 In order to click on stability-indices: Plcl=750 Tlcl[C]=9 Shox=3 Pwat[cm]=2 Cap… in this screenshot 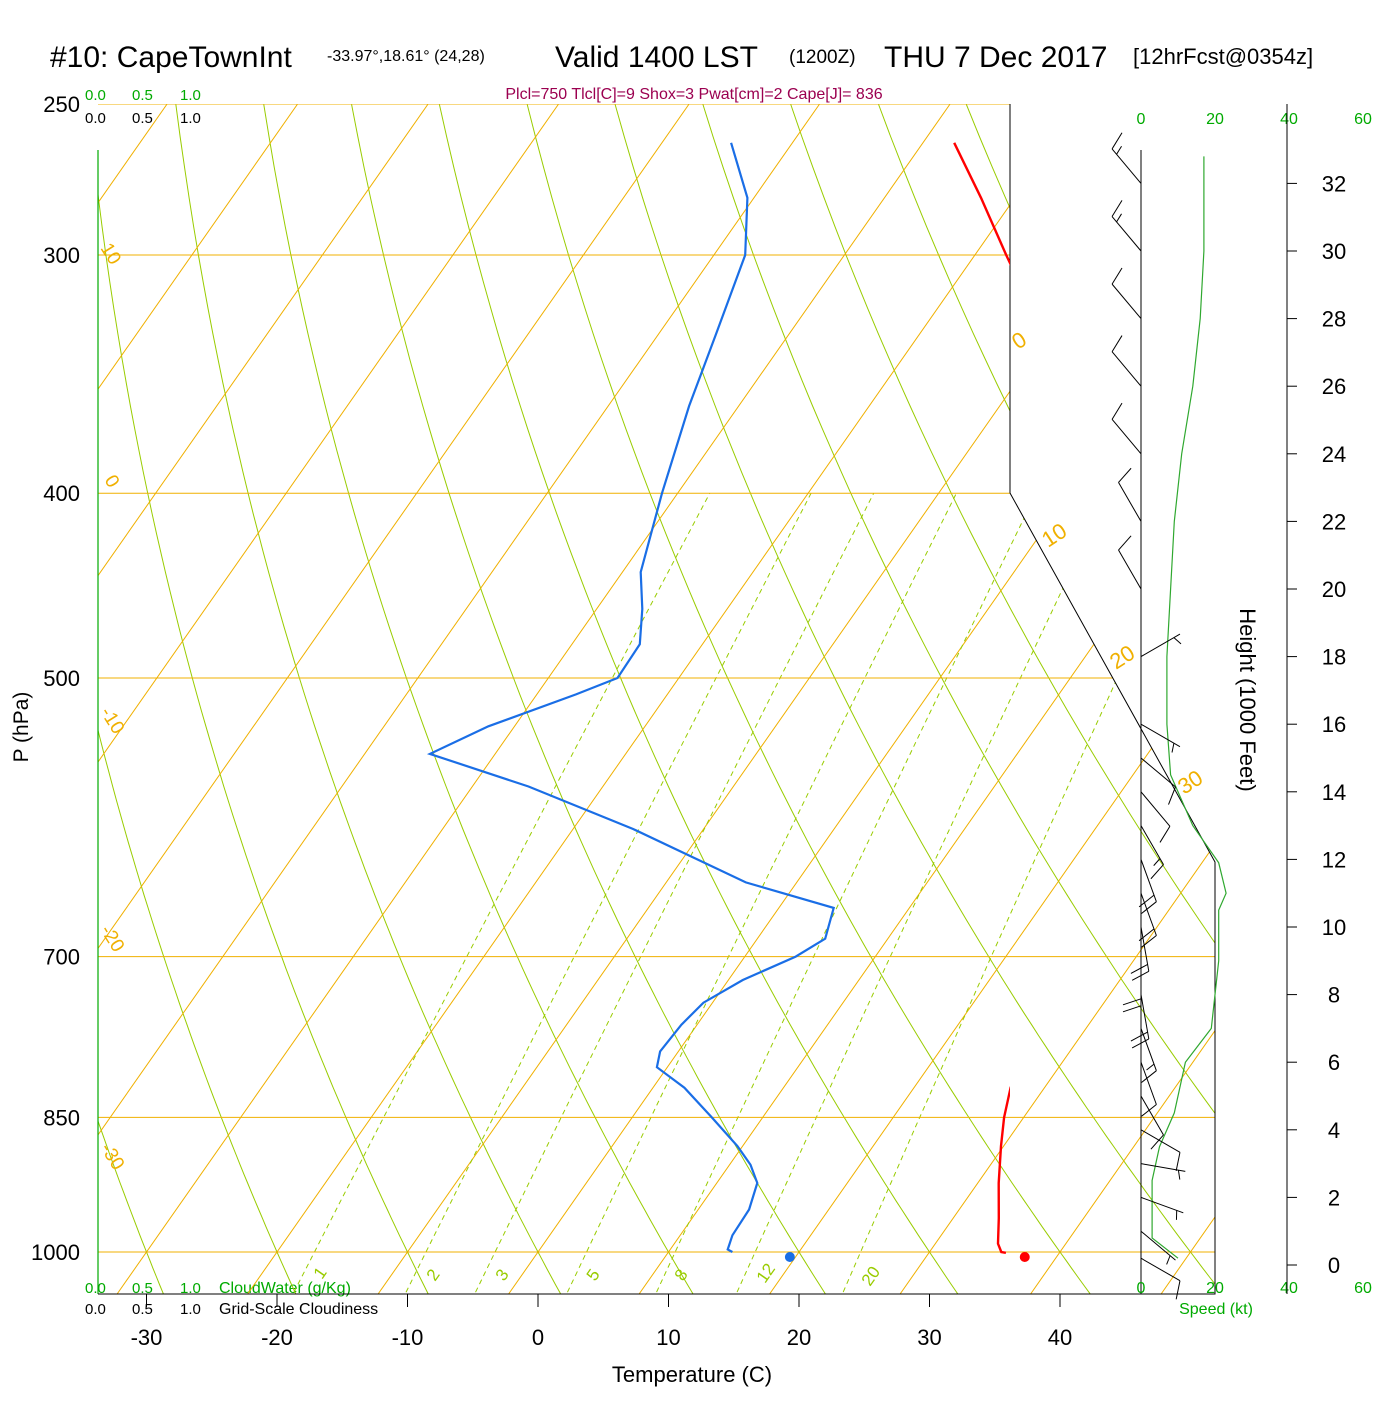, I will do `click(693, 94)`.